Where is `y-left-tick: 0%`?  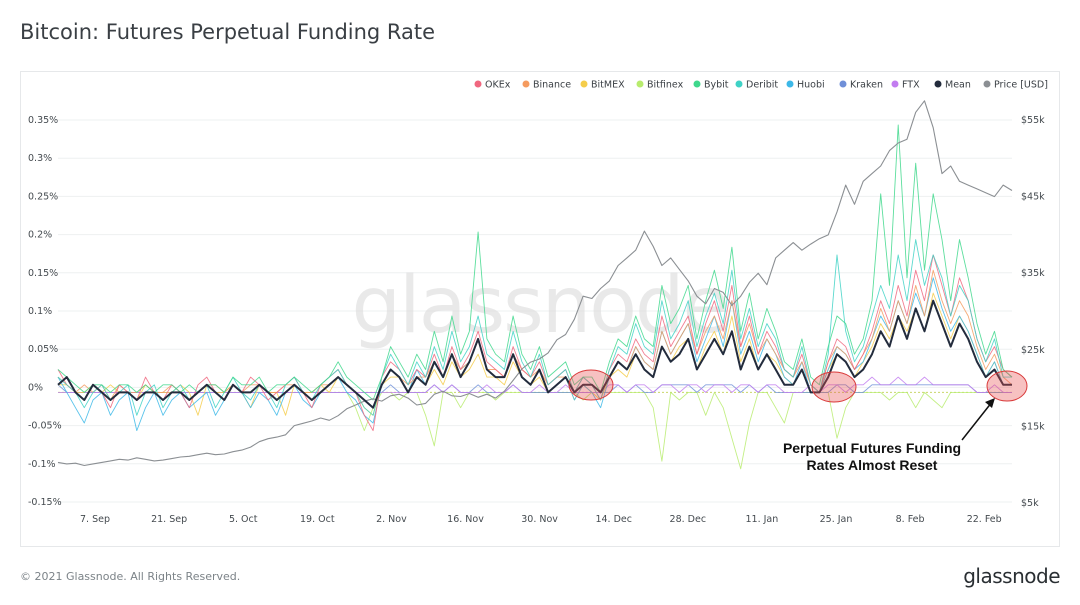 y-left-tick: 0% is located at coordinates (35, 387).